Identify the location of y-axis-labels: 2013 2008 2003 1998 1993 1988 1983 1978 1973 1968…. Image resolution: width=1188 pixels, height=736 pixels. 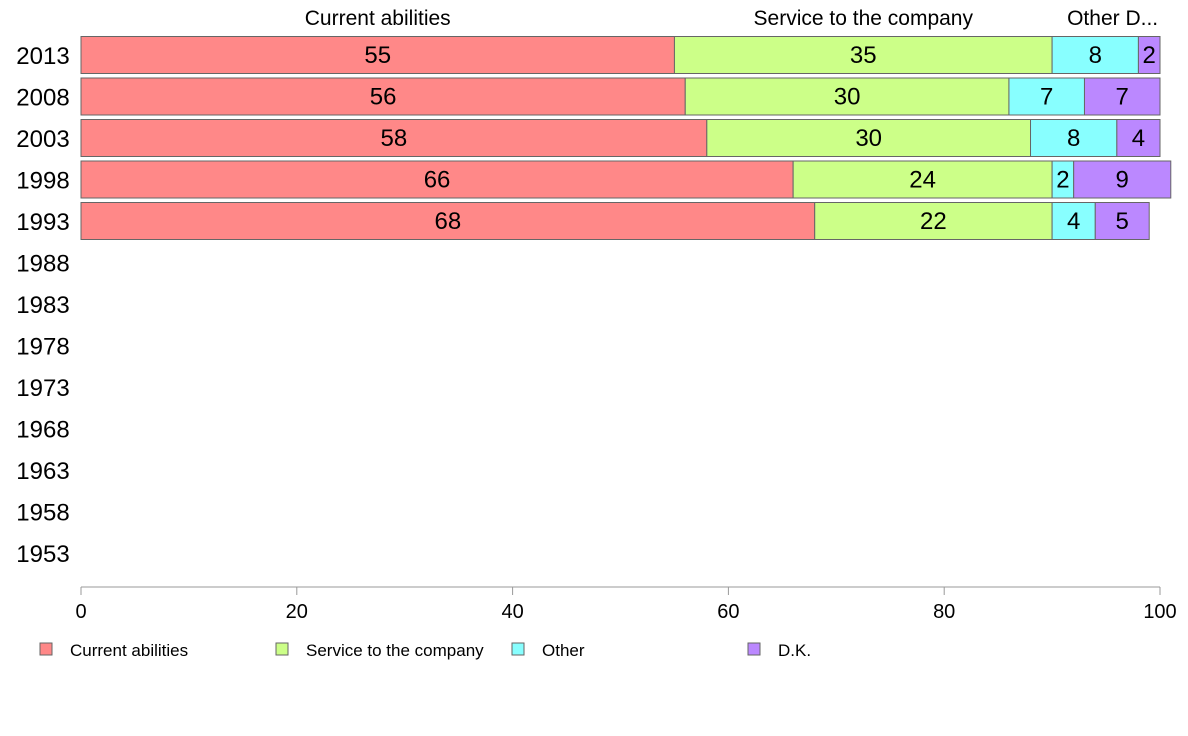
(42, 305).